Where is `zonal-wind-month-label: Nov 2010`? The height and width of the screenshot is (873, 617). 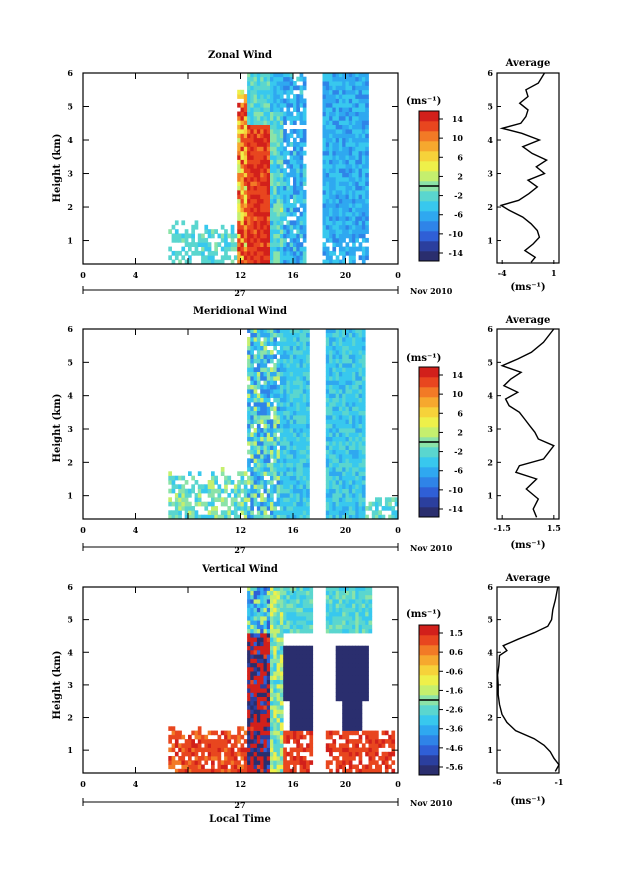
zonal-wind-month-label: Nov 2010 is located at coordinates (431, 291).